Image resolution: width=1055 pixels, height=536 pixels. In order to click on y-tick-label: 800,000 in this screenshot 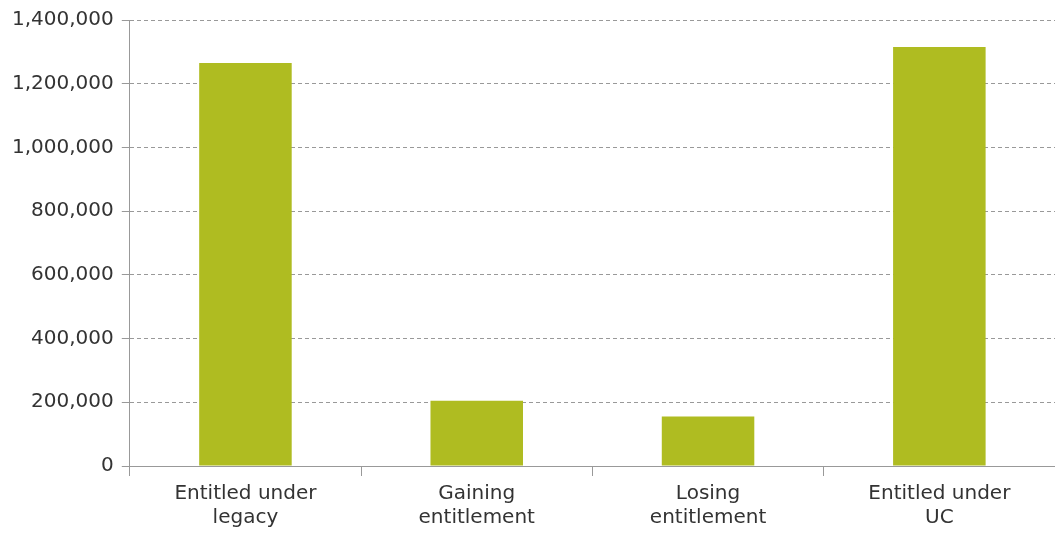, I will do `click(72, 209)`.